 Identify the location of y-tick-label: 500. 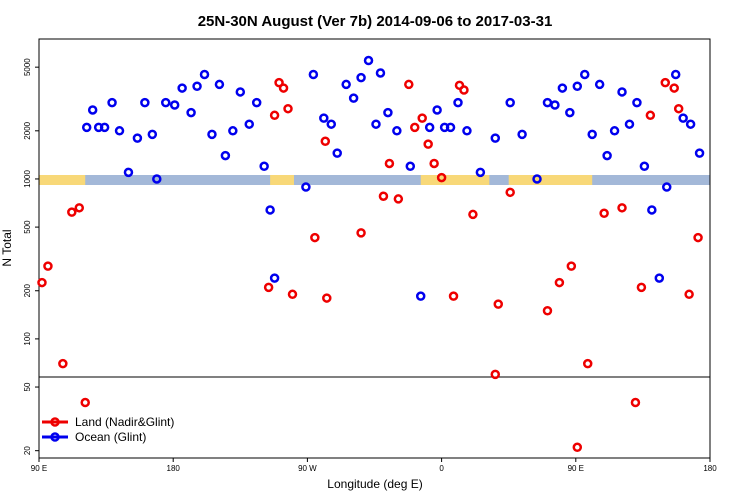
(27, 227).